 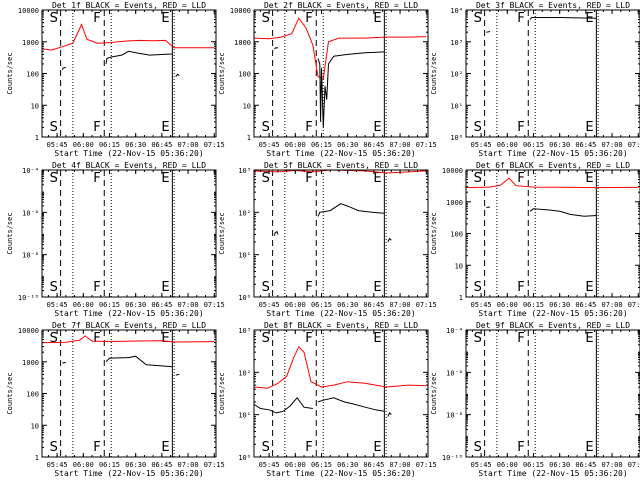 I want to click on panel-title: Det 2f BLACK = Events, RED = LLD, so click(x=341, y=5).